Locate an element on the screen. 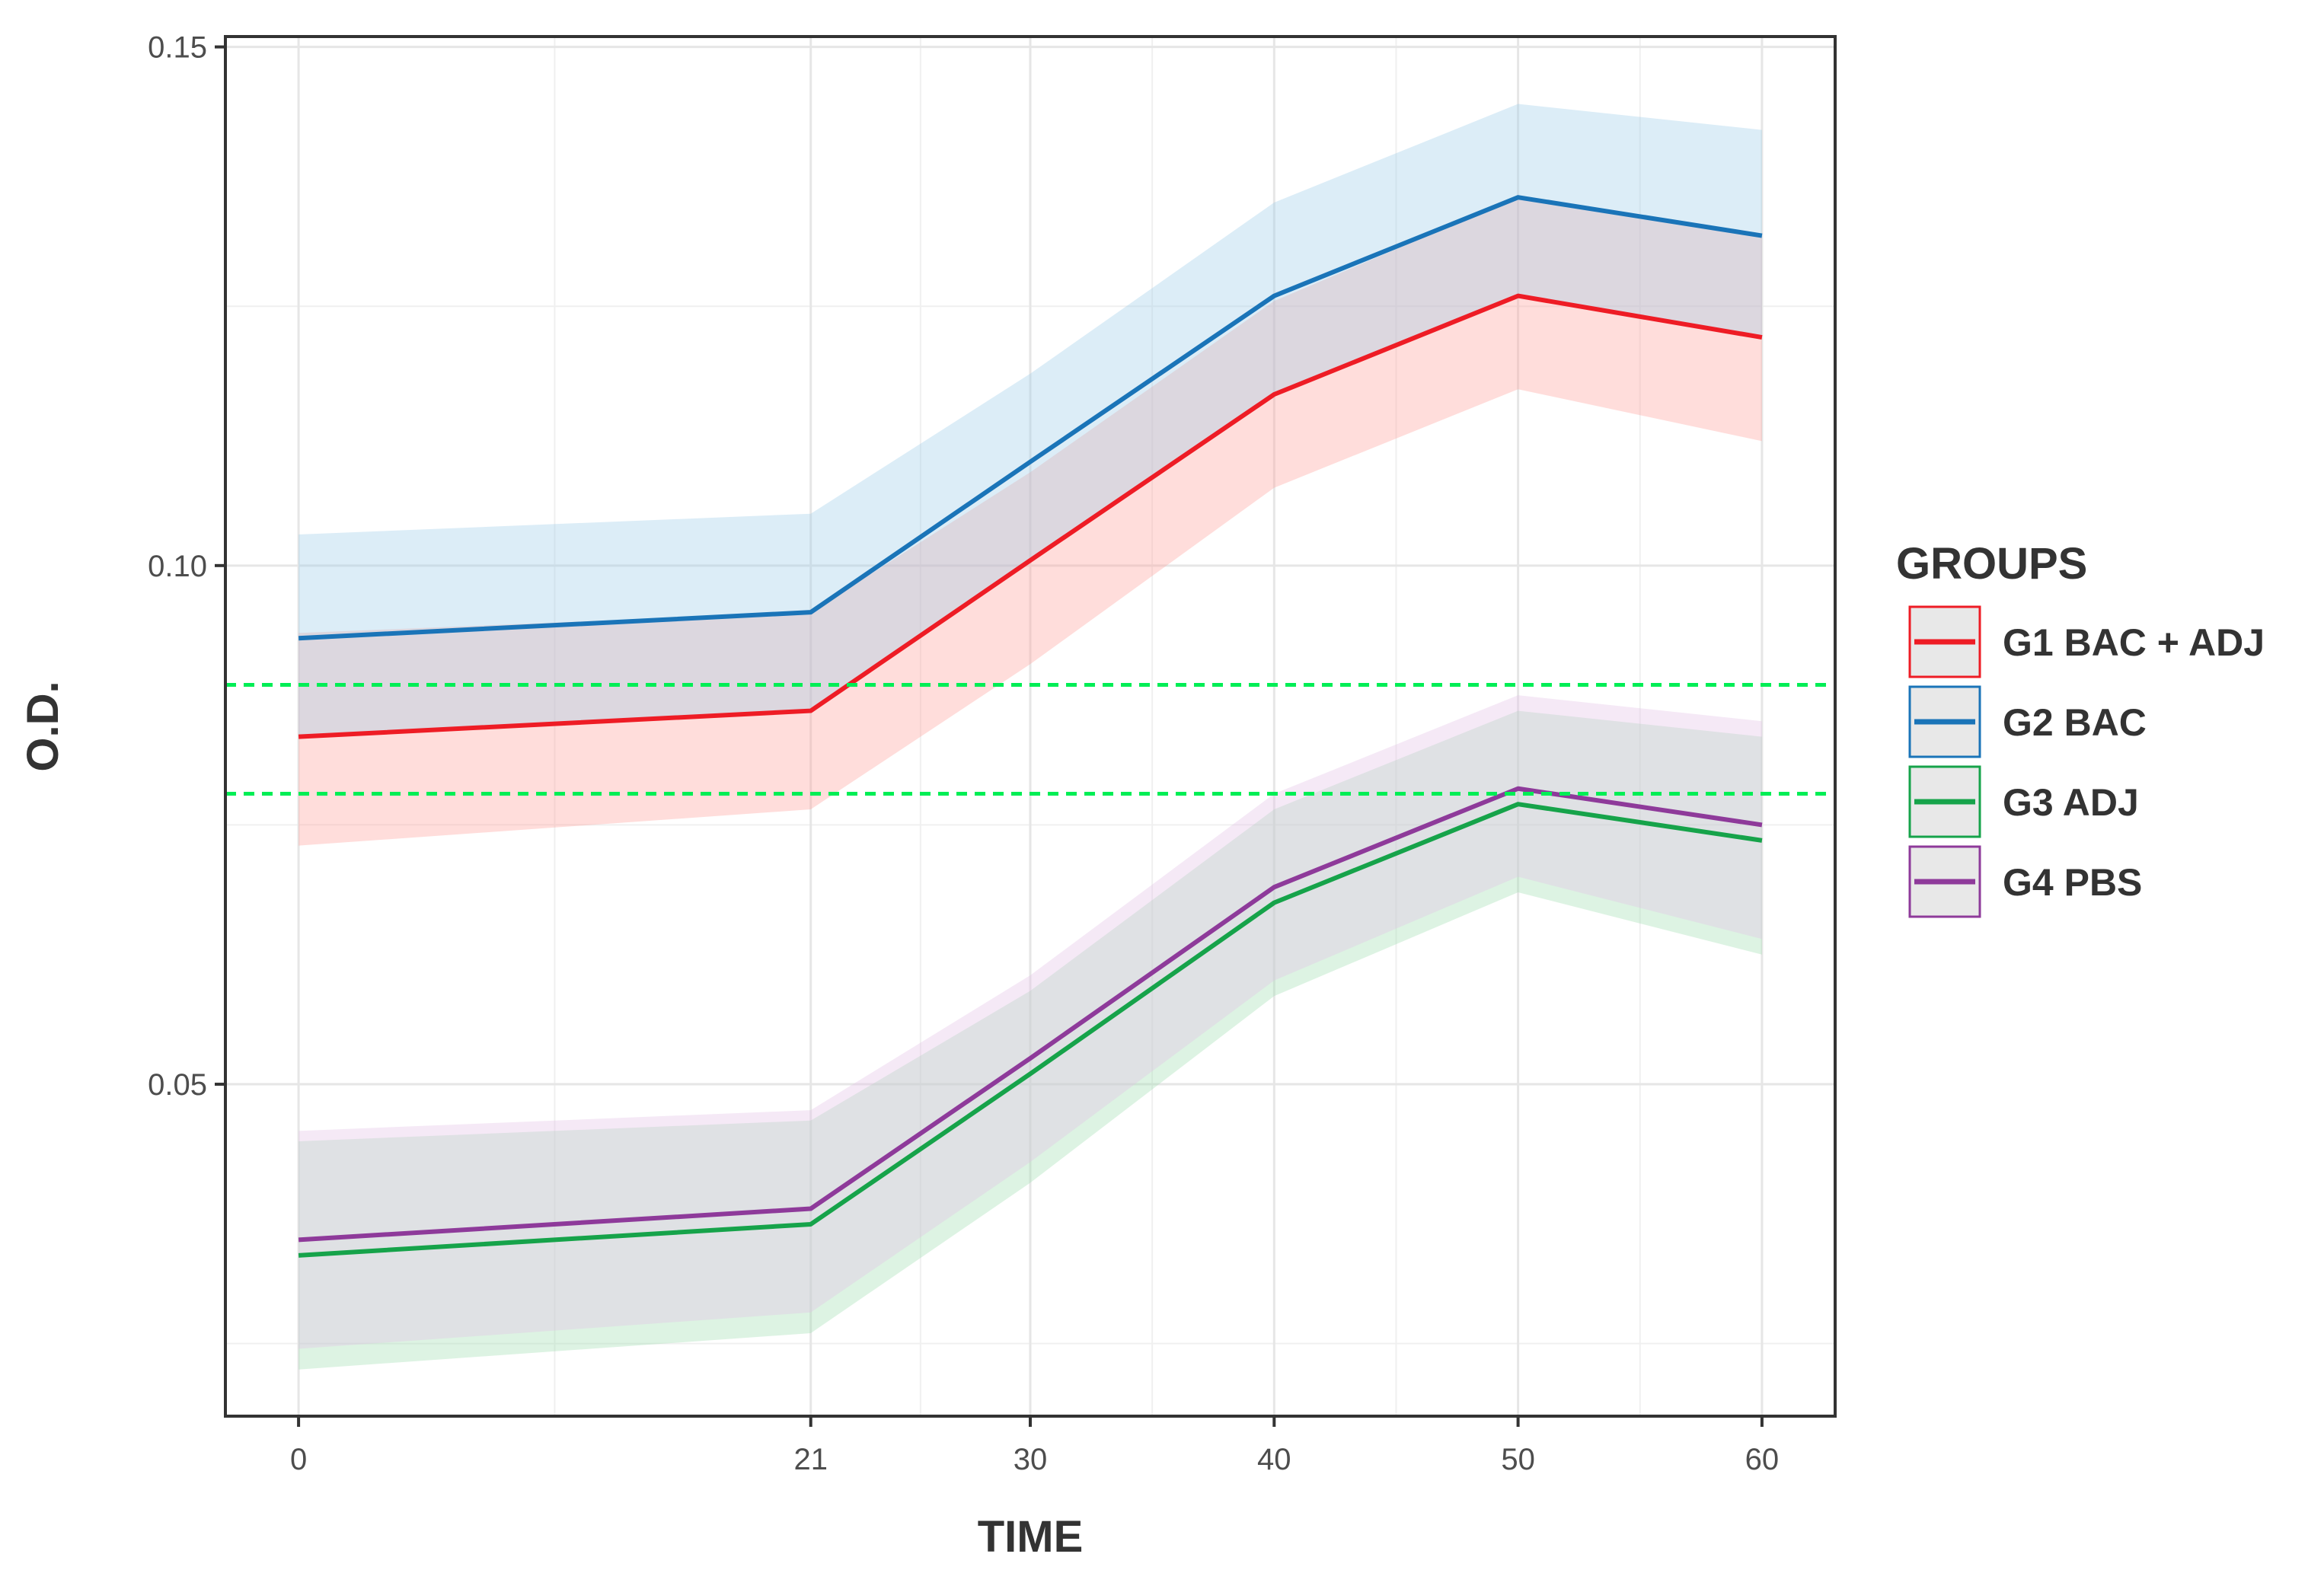 The image size is (2324, 1573). legend-label-g4-pbs: G4 PBS is located at coordinates (2072, 882).